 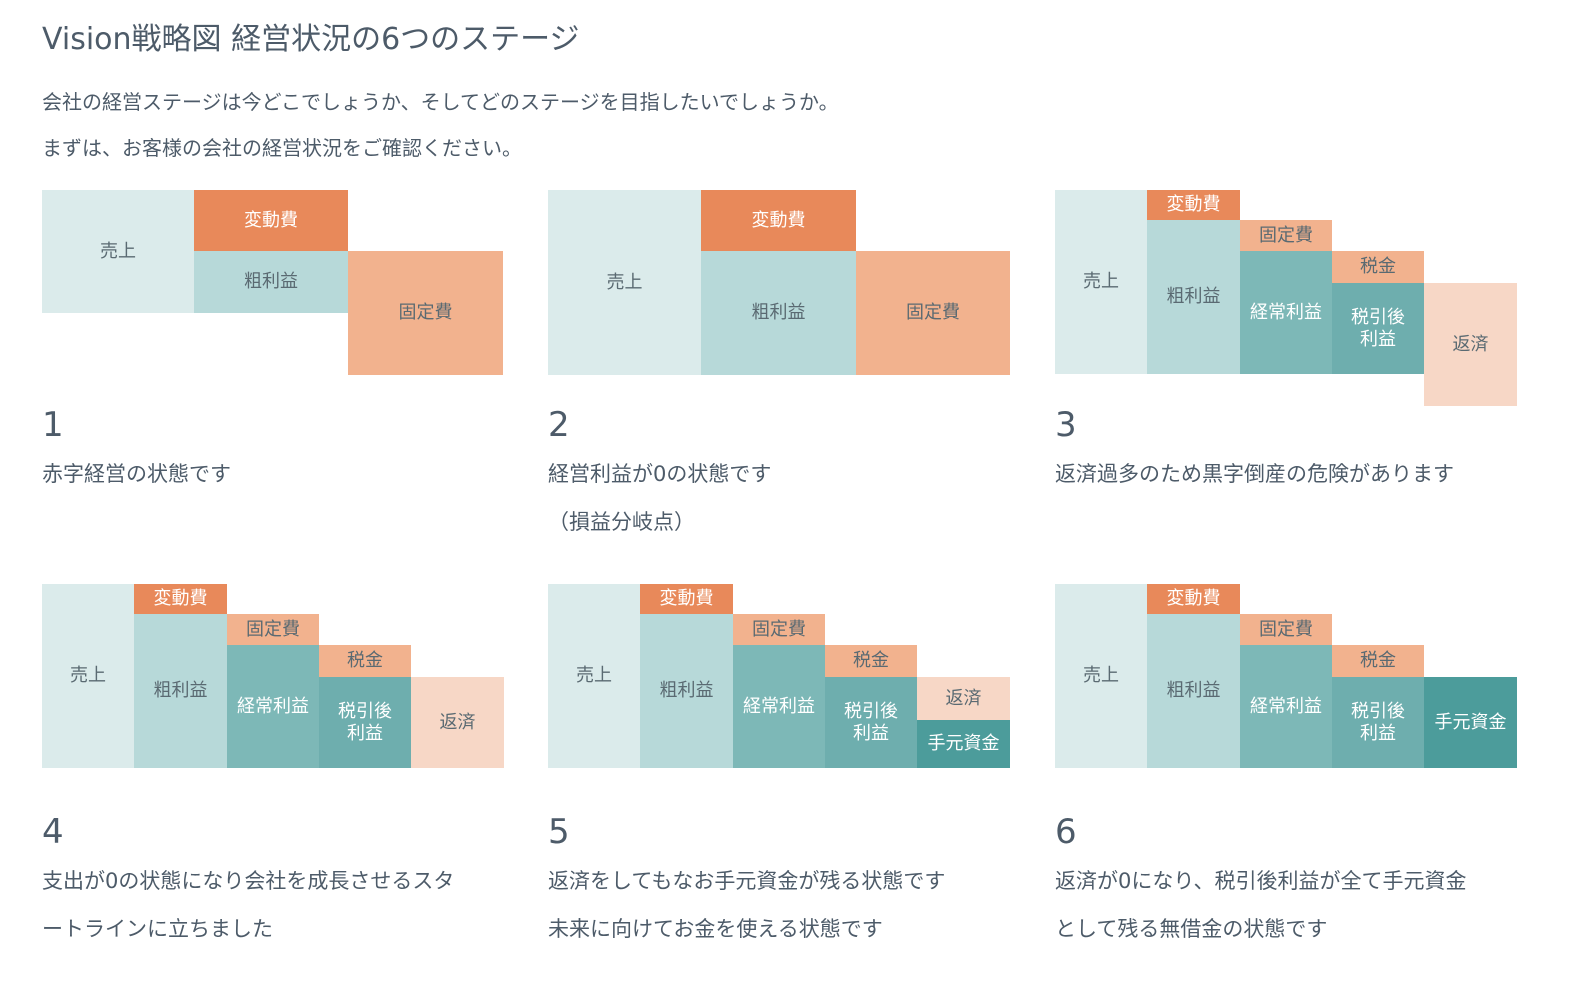 What do you see at coordinates (157, 929) in the screenshot?
I see `stage-description: ートラインに立ちました` at bounding box center [157, 929].